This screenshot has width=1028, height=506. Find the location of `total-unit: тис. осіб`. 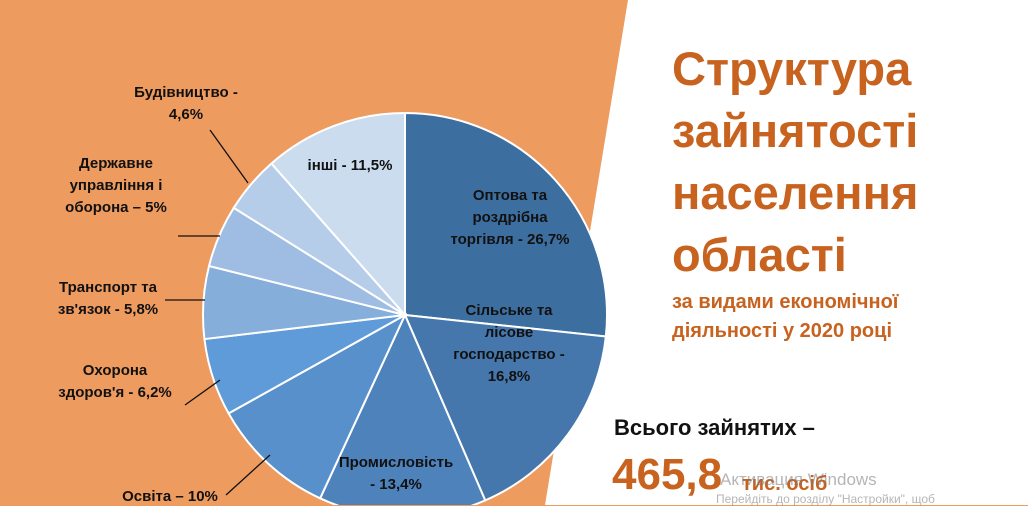

total-unit: тис. осіб is located at coordinates (785, 484).